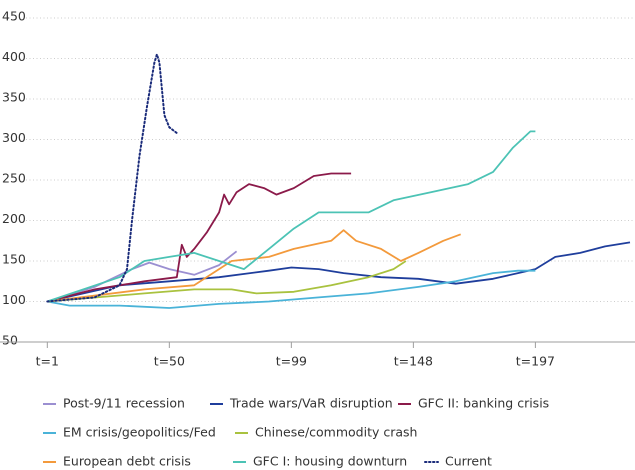  What do you see at coordinates (169, 361) in the screenshot?
I see `x-tick-label: t=50` at bounding box center [169, 361].